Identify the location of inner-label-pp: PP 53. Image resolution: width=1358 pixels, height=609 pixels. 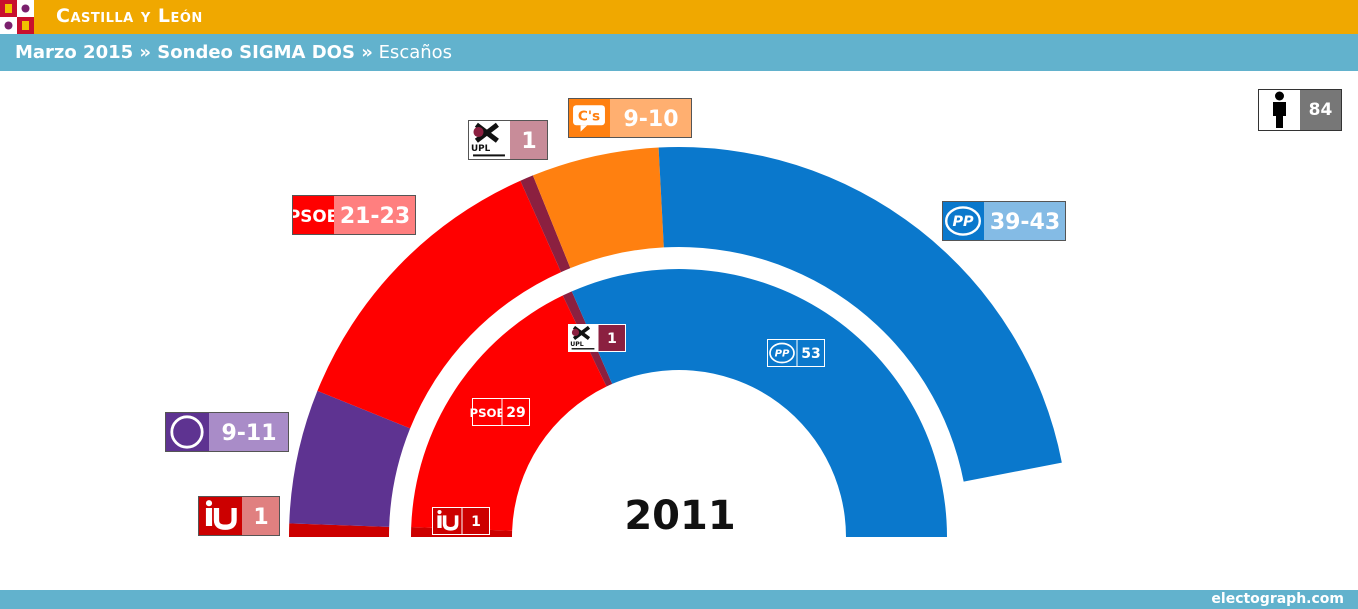
(796, 353).